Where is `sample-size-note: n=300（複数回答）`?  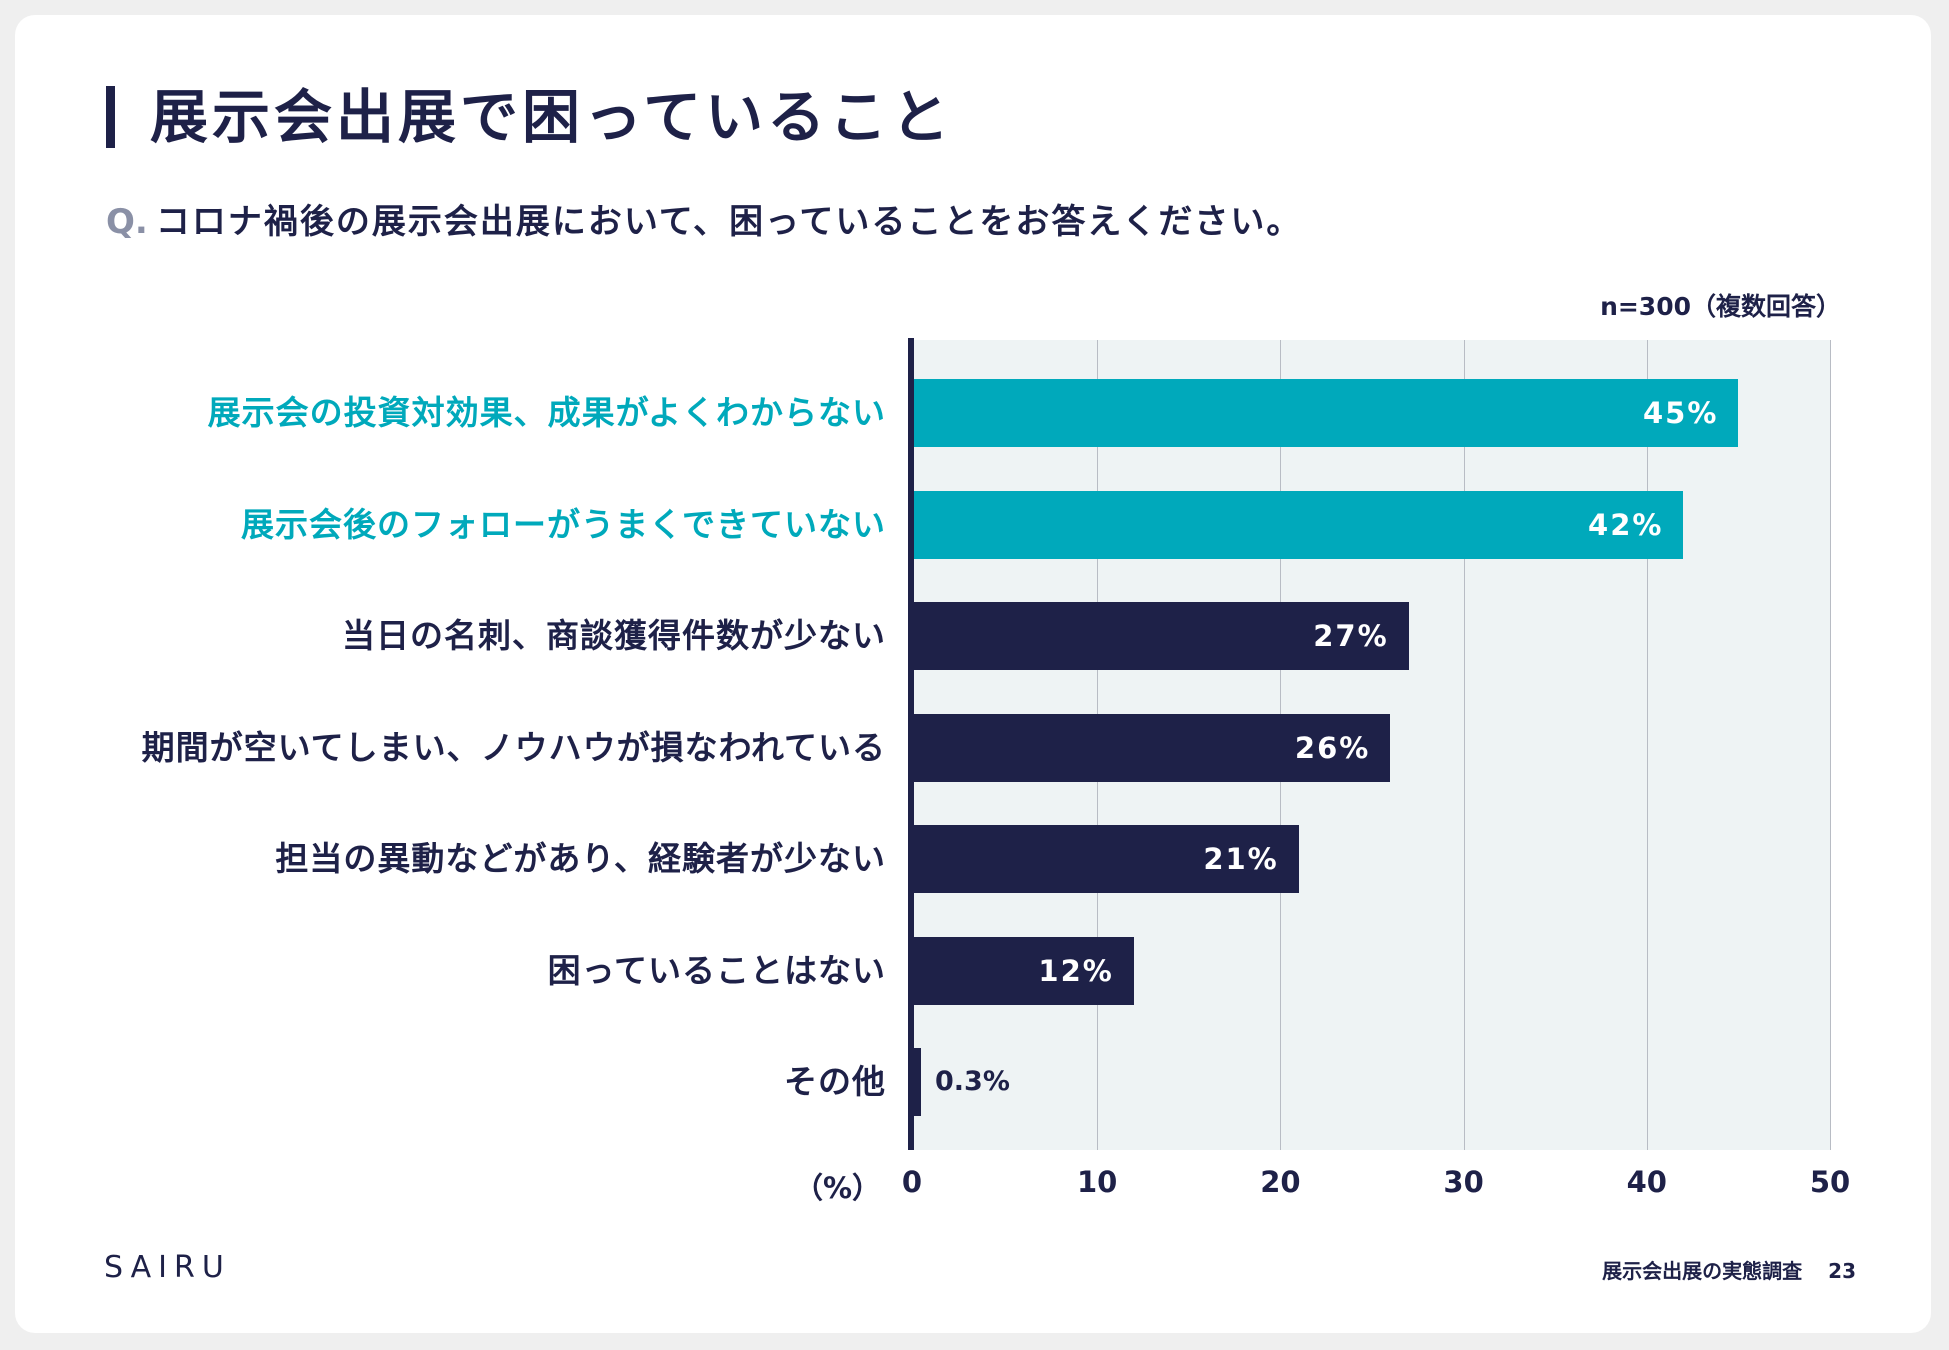
sample-size-note: n=300（複数回答） is located at coordinates (1720, 306).